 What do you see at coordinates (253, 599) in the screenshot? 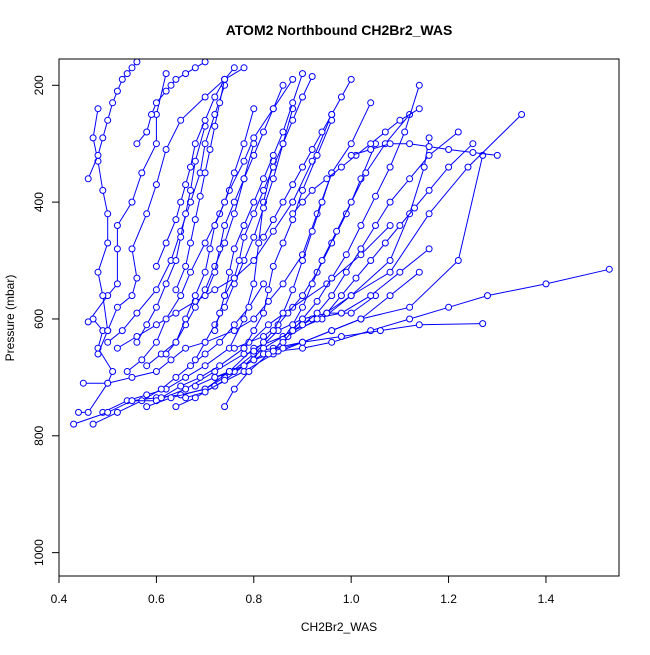
I see `x-tick-label: 0.8` at bounding box center [253, 599].